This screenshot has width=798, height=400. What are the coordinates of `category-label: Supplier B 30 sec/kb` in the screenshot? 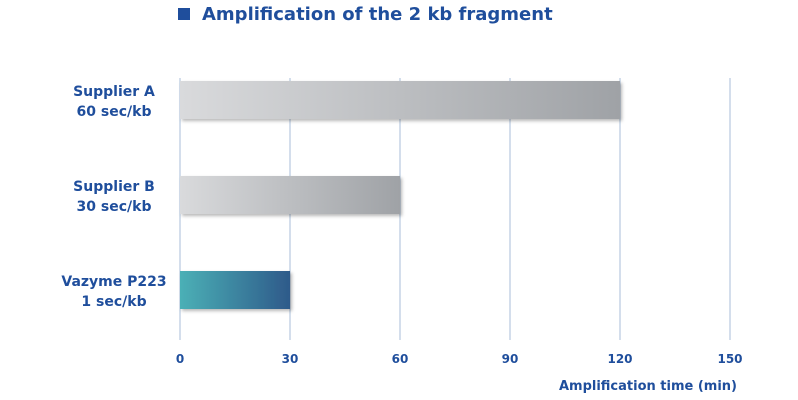 It's located at (114, 197).